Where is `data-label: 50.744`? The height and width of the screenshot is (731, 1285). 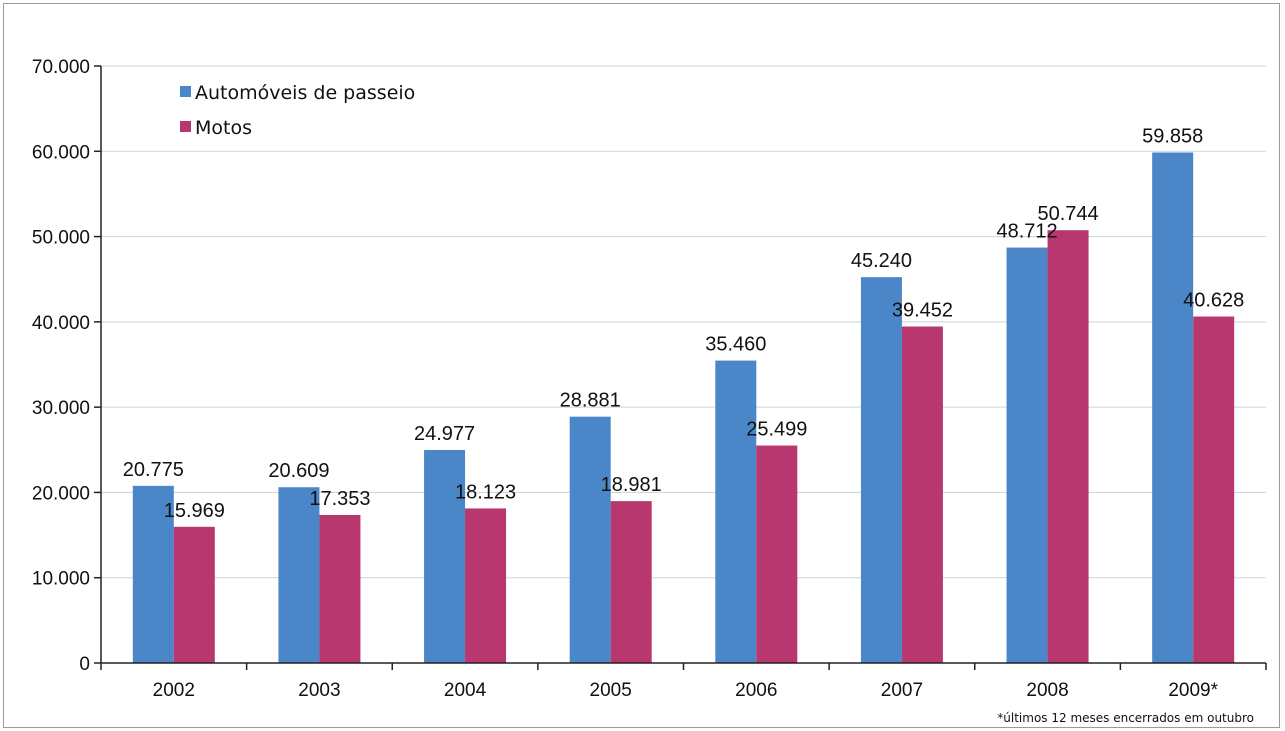
data-label: 50.744 is located at coordinates (1067, 214).